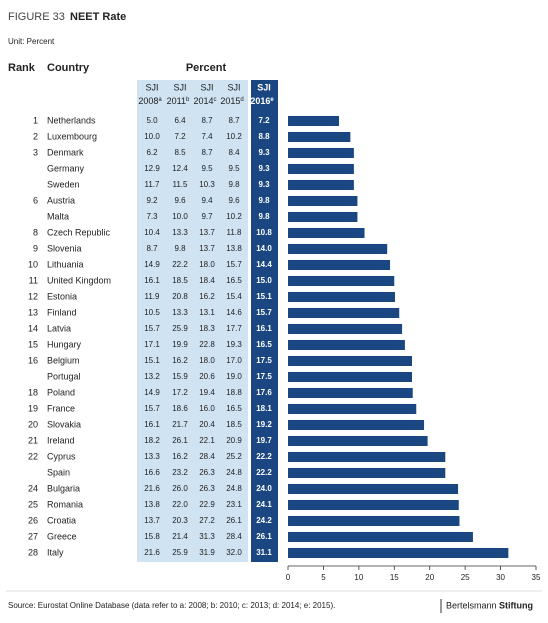 The image size is (548, 623). Describe the element at coordinates (264, 321) in the screenshot. I see `current-band` at that location.